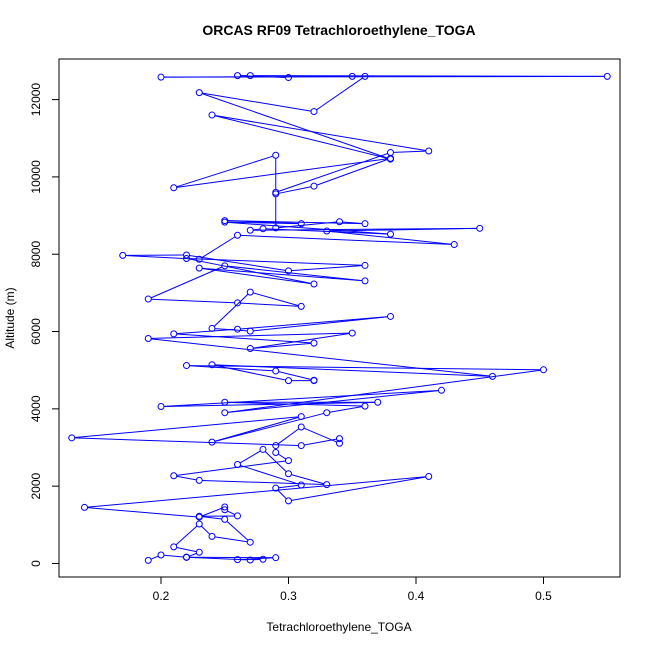  I want to click on y-tick-label: 12000, so click(36, 100).